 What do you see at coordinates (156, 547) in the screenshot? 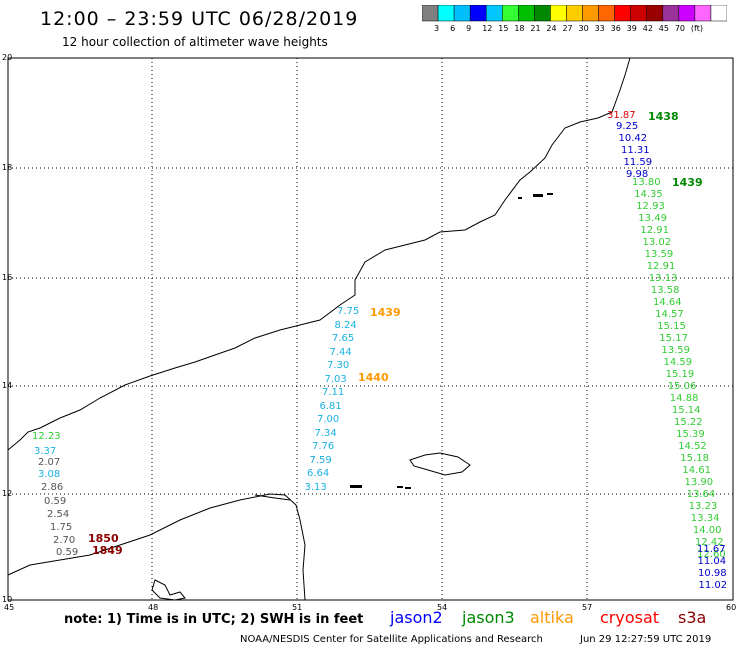
I see `coastline-somalia` at bounding box center [156, 547].